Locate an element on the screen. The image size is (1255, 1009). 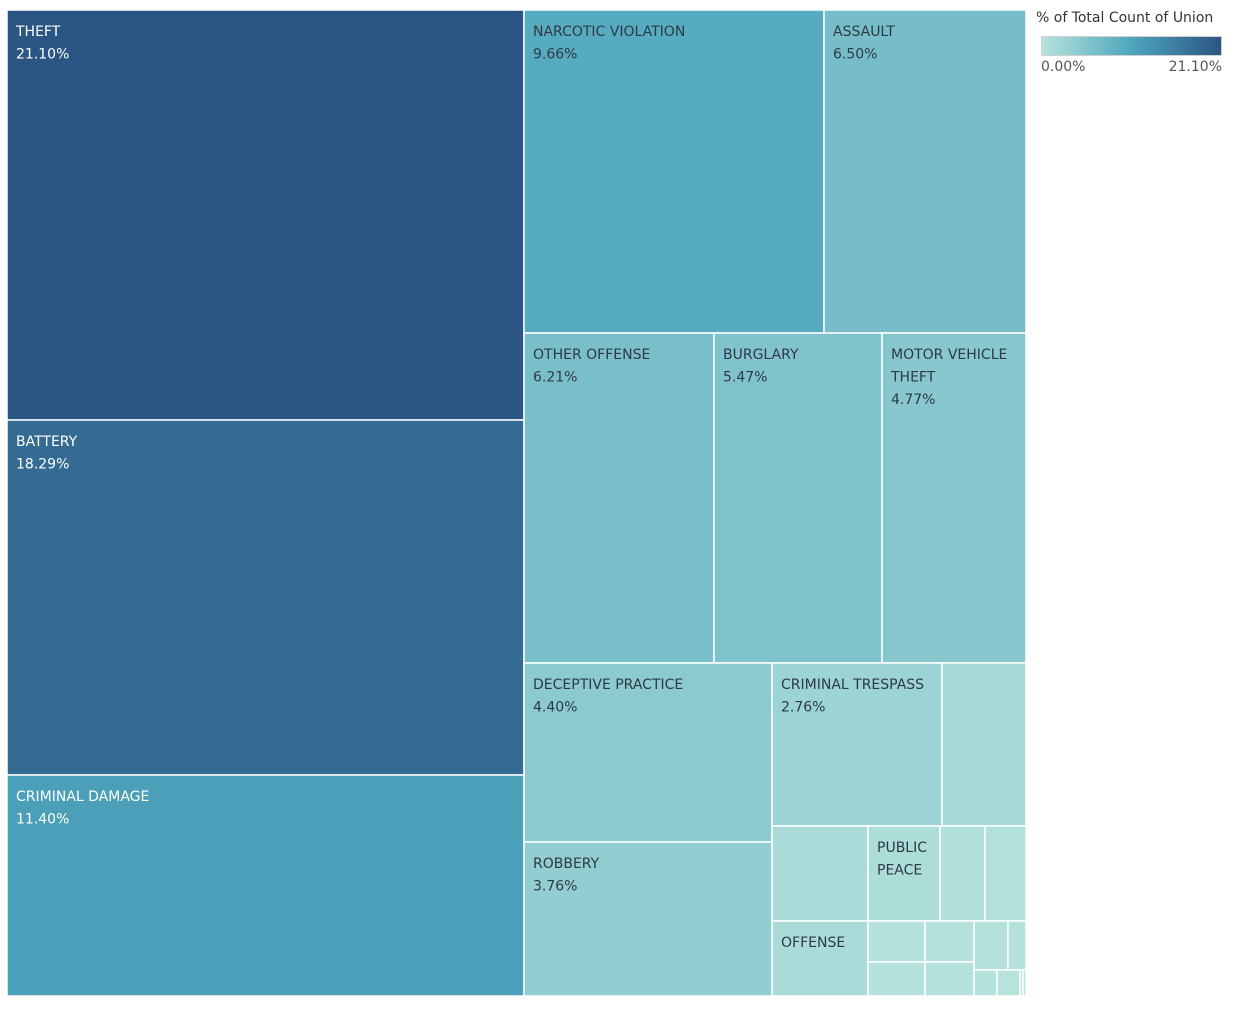
tile-label-criminal-trespass: CRIMINAL TRESPASS is located at coordinates (852, 685).